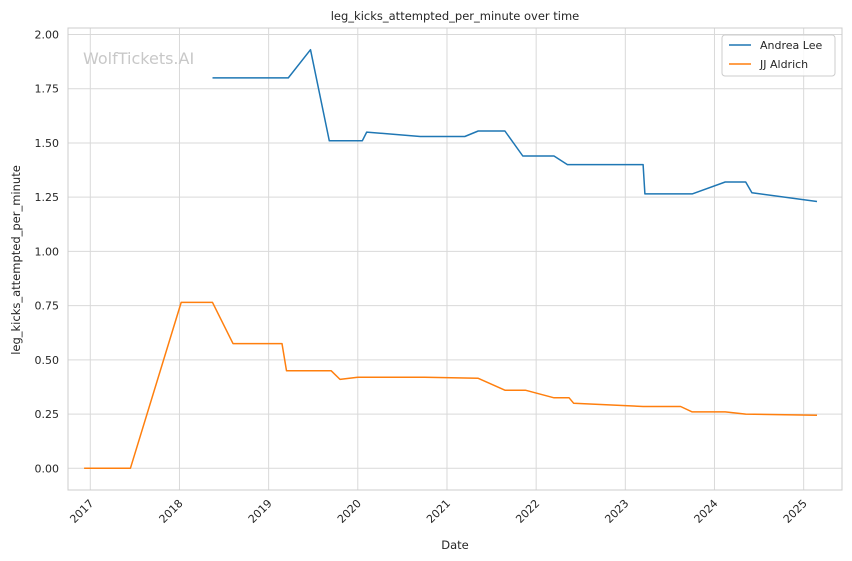  I want to click on y-tick-label: 1.25, so click(47, 197).